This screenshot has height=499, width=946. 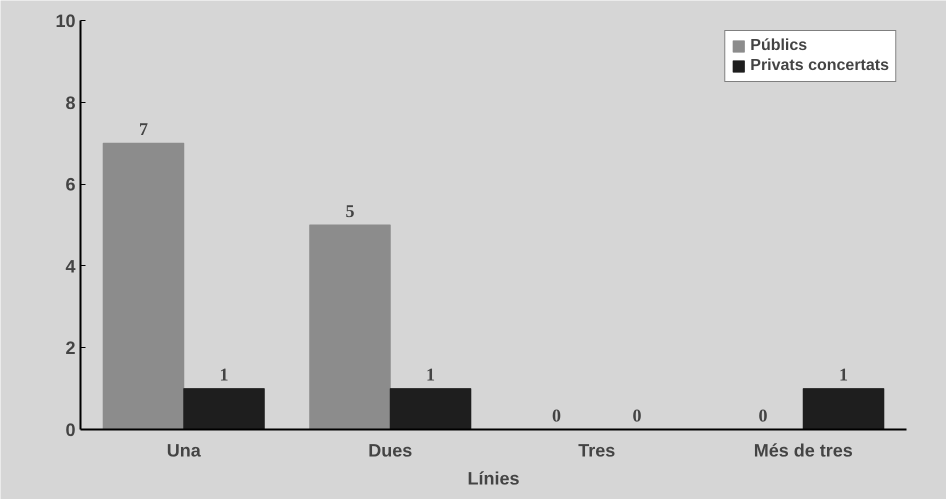 What do you see at coordinates (390, 450) in the screenshot?
I see `x-tick-label: Dues` at bounding box center [390, 450].